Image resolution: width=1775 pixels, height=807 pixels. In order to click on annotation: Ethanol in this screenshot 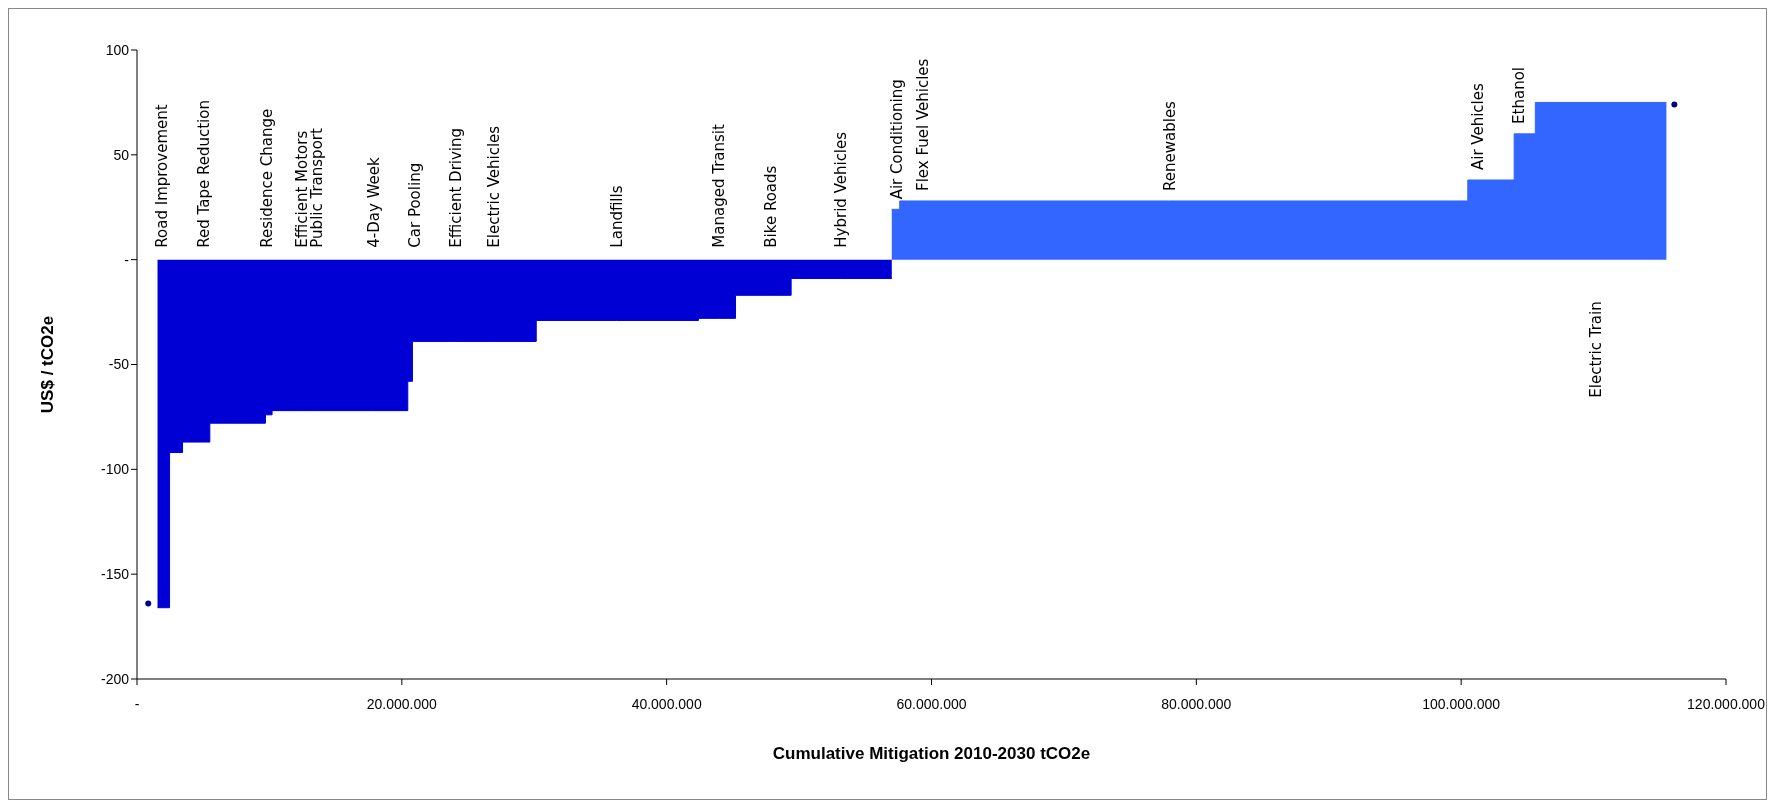, I will do `click(1519, 95)`.